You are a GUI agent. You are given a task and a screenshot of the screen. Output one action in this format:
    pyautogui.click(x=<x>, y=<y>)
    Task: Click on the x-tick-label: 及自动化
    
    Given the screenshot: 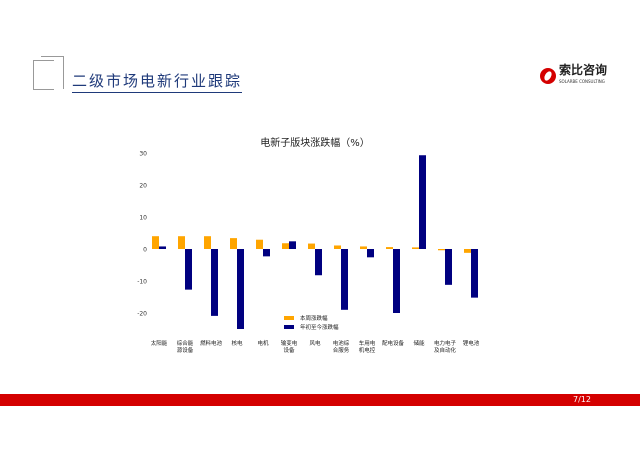 What is the action you would take?
    pyautogui.click(x=445, y=350)
    